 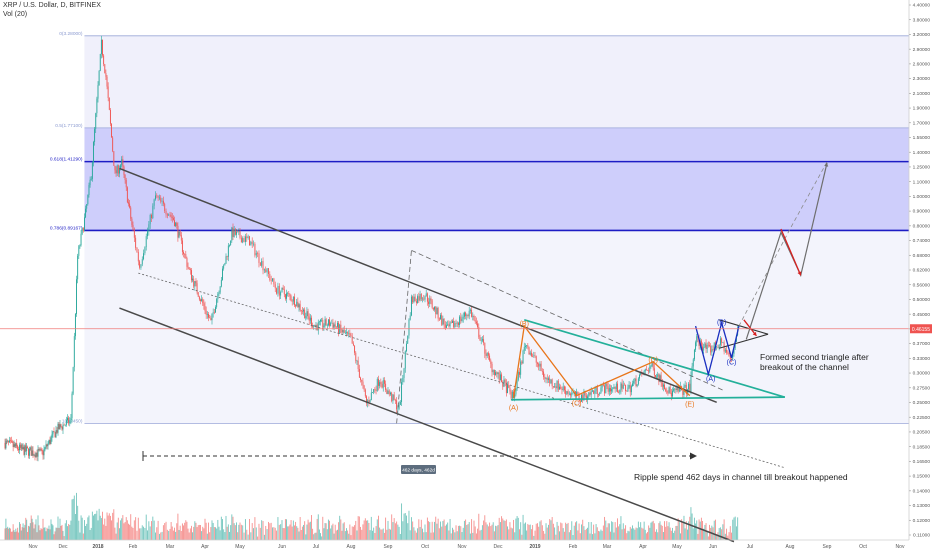 I want to click on fib-label: 0.786(0.89167), so click(x=66, y=228).